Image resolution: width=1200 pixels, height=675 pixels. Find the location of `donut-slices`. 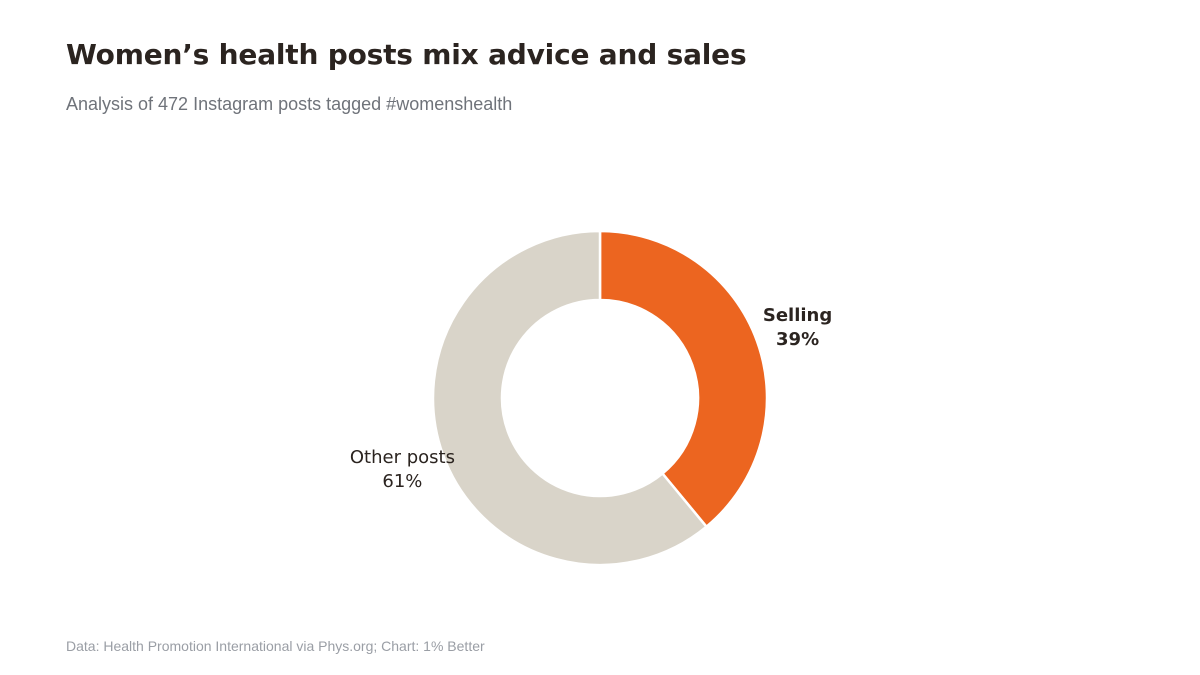

donut-slices is located at coordinates (600, 398).